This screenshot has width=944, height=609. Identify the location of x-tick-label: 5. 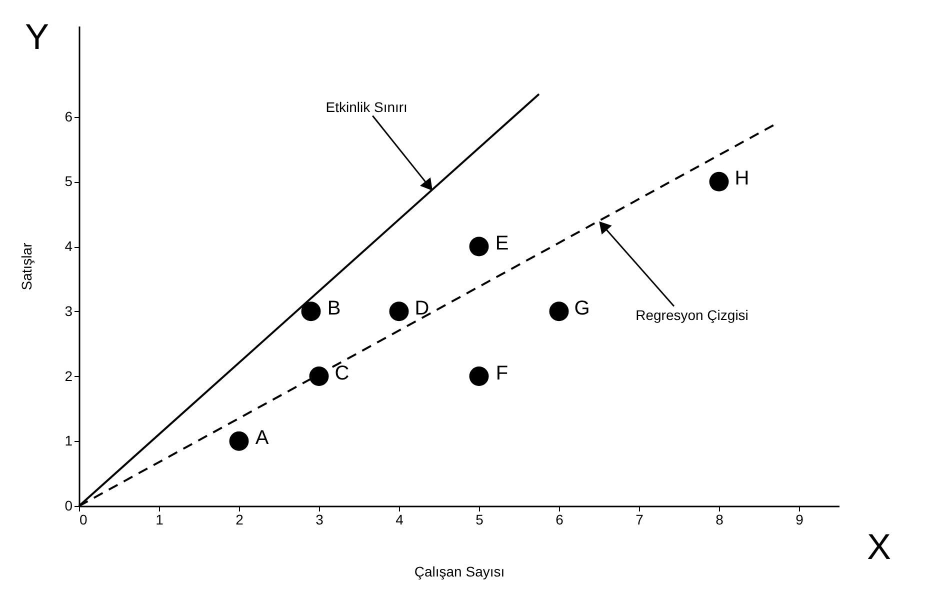
(480, 520).